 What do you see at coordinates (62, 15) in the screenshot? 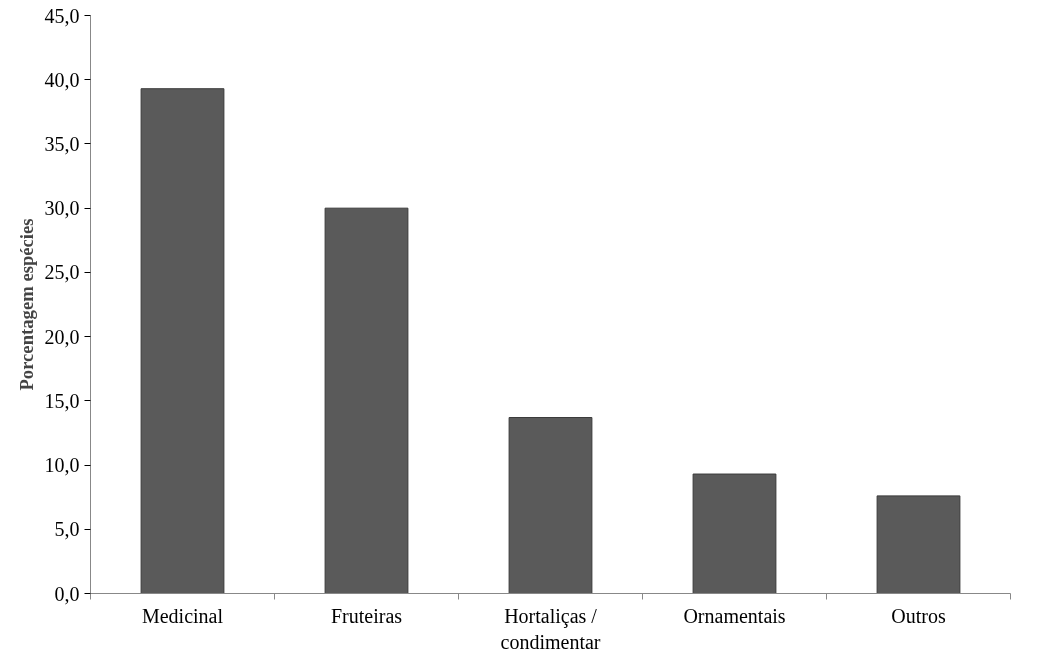
I see `y-tick-label: 45,0` at bounding box center [62, 15].